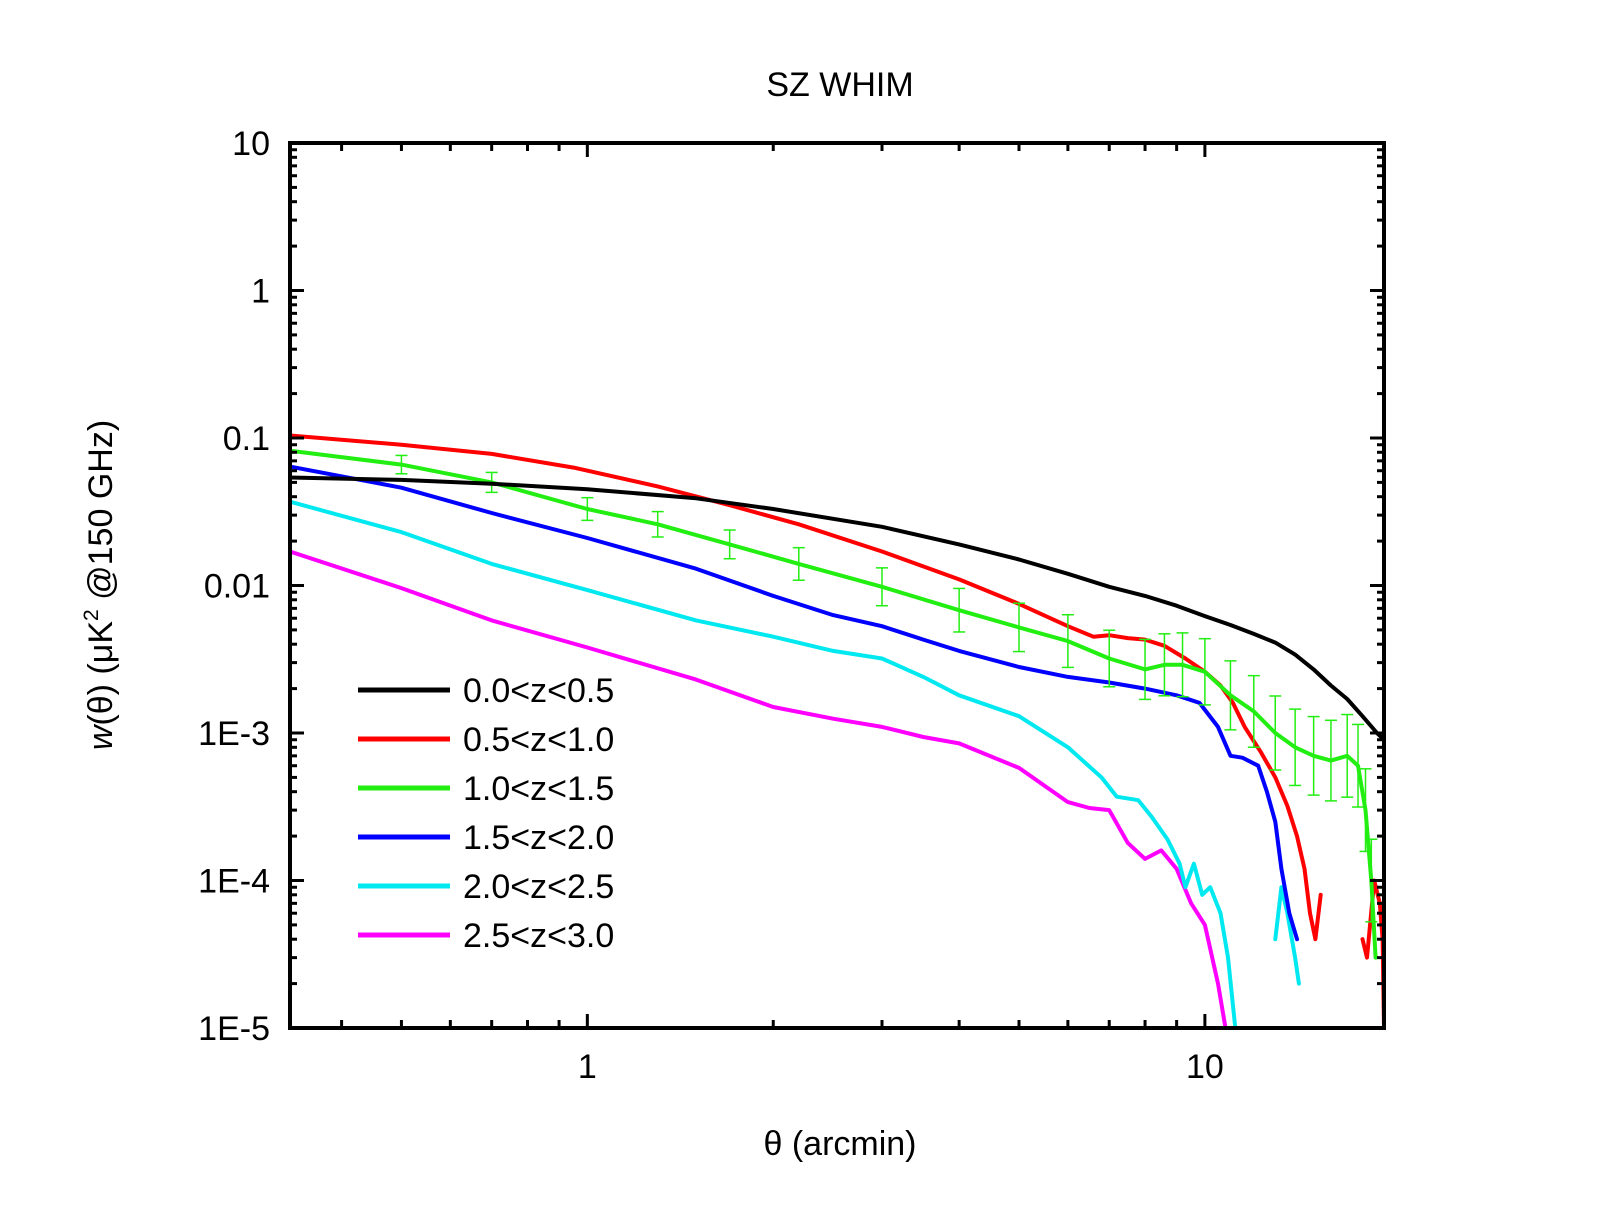 The image size is (1600, 1225). I want to click on y-axis-label-sup: 2, so click(91, 615).